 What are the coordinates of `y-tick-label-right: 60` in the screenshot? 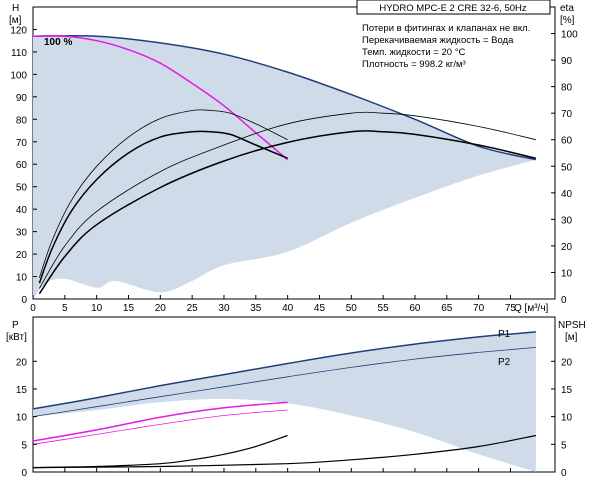 It's located at (567, 141).